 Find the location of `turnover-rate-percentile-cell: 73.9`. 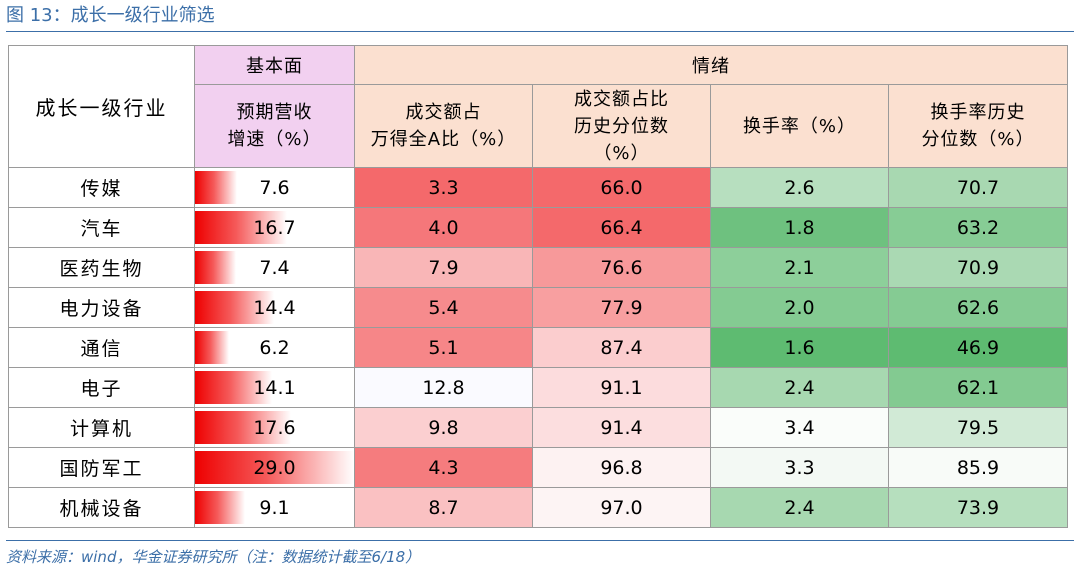

turnover-rate-percentile-cell: 73.9 is located at coordinates (978, 507).